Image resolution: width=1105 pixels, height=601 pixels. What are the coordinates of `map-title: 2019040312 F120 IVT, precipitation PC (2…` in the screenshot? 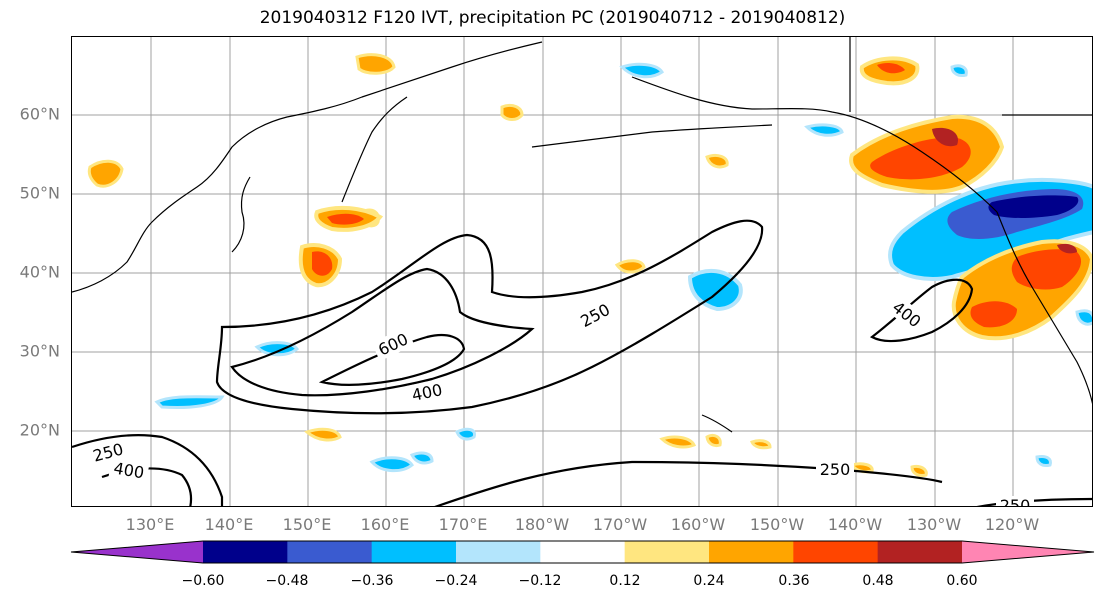 It's located at (552, 18).